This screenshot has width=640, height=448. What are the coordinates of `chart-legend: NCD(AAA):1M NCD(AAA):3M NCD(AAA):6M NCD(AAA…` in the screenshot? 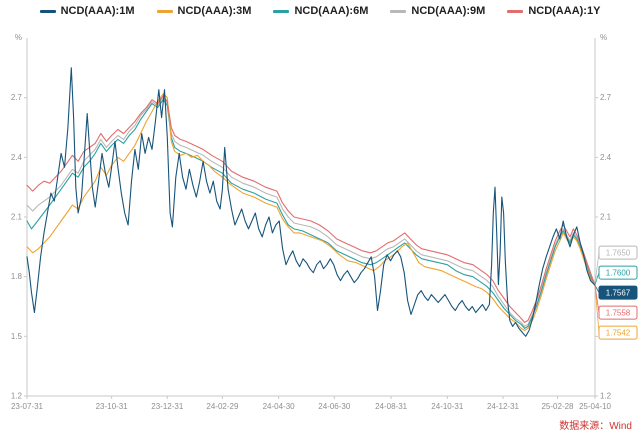 It's located at (320, 11).